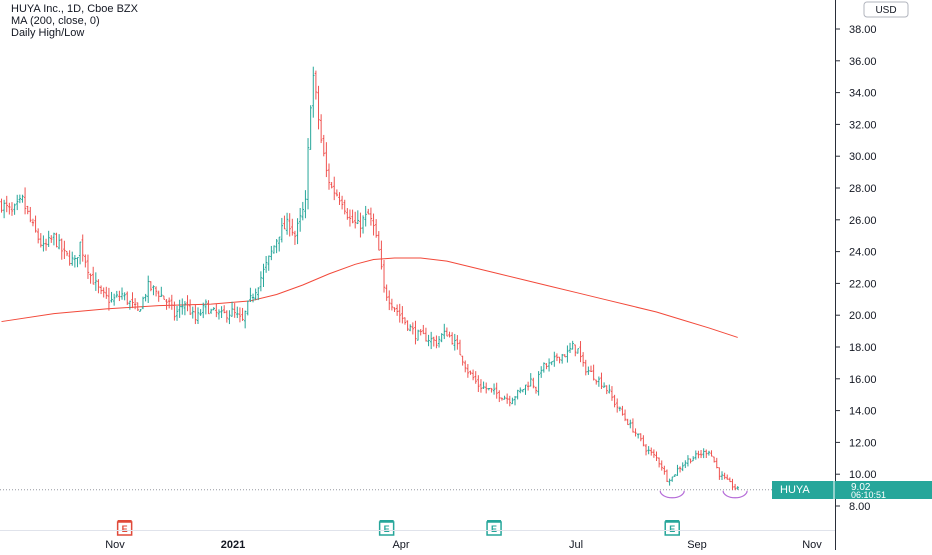  I want to click on time-tick-label: Sep, so click(697, 544).